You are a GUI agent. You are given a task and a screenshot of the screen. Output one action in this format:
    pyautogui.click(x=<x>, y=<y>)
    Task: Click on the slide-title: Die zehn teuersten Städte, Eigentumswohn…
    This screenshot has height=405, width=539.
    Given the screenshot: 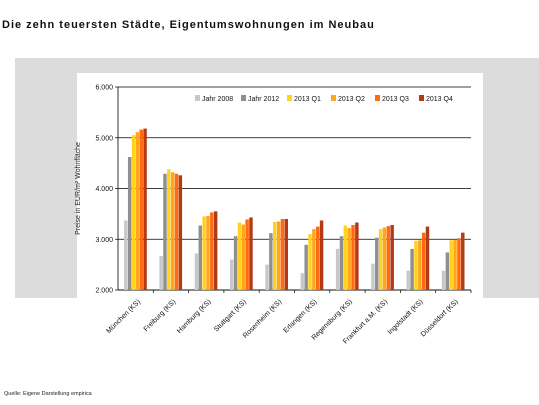 What is the action you would take?
    pyautogui.click(x=188, y=25)
    